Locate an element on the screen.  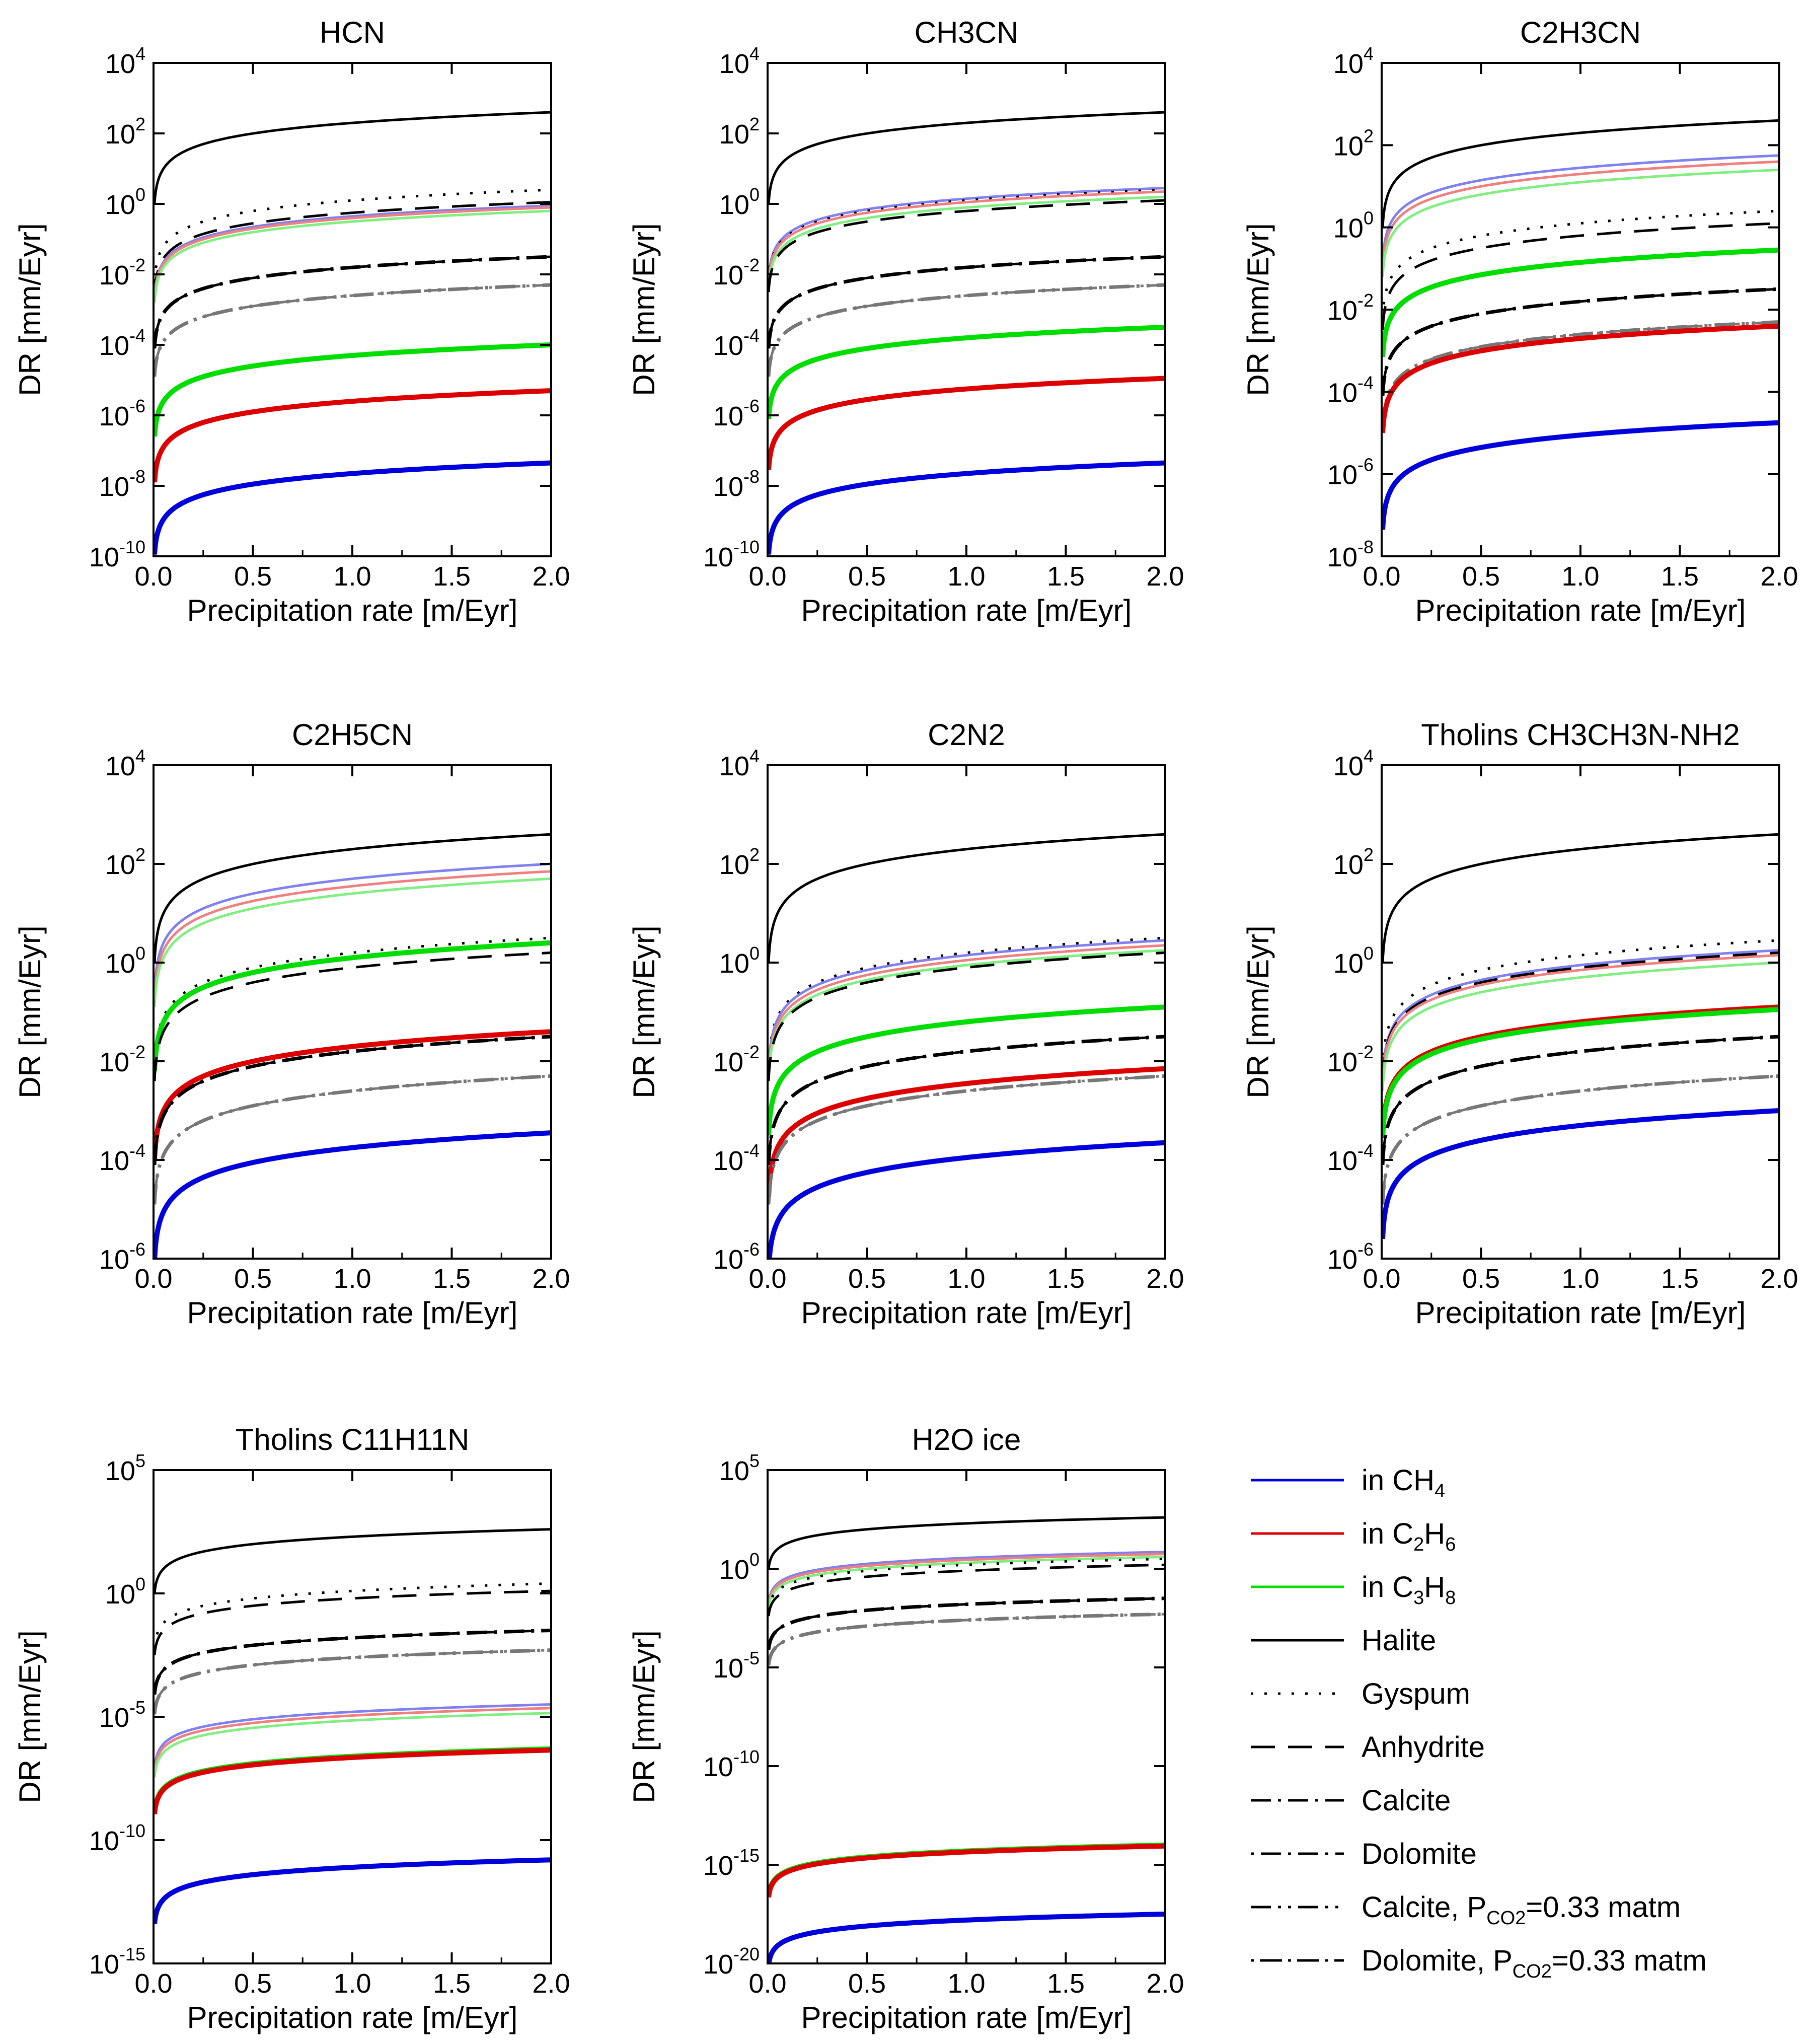
y-tick-label: 10⁵ is located at coordinates (125, 1468).